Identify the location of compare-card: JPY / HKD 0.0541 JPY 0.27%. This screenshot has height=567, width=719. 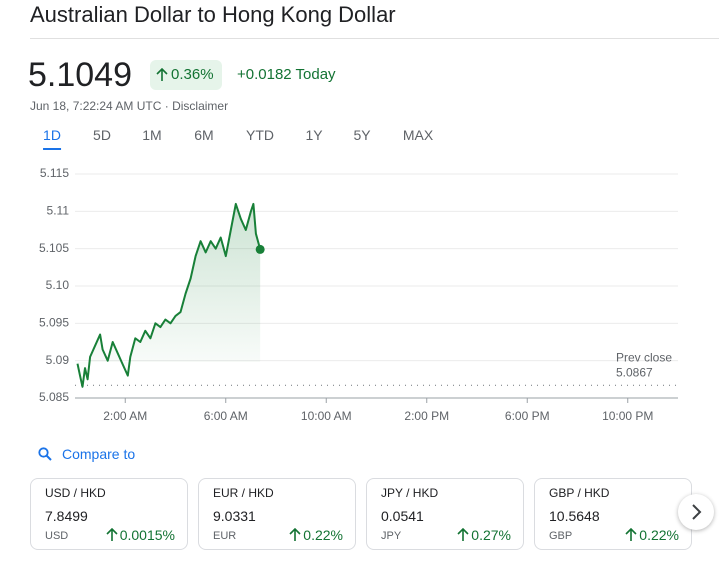
(445, 514).